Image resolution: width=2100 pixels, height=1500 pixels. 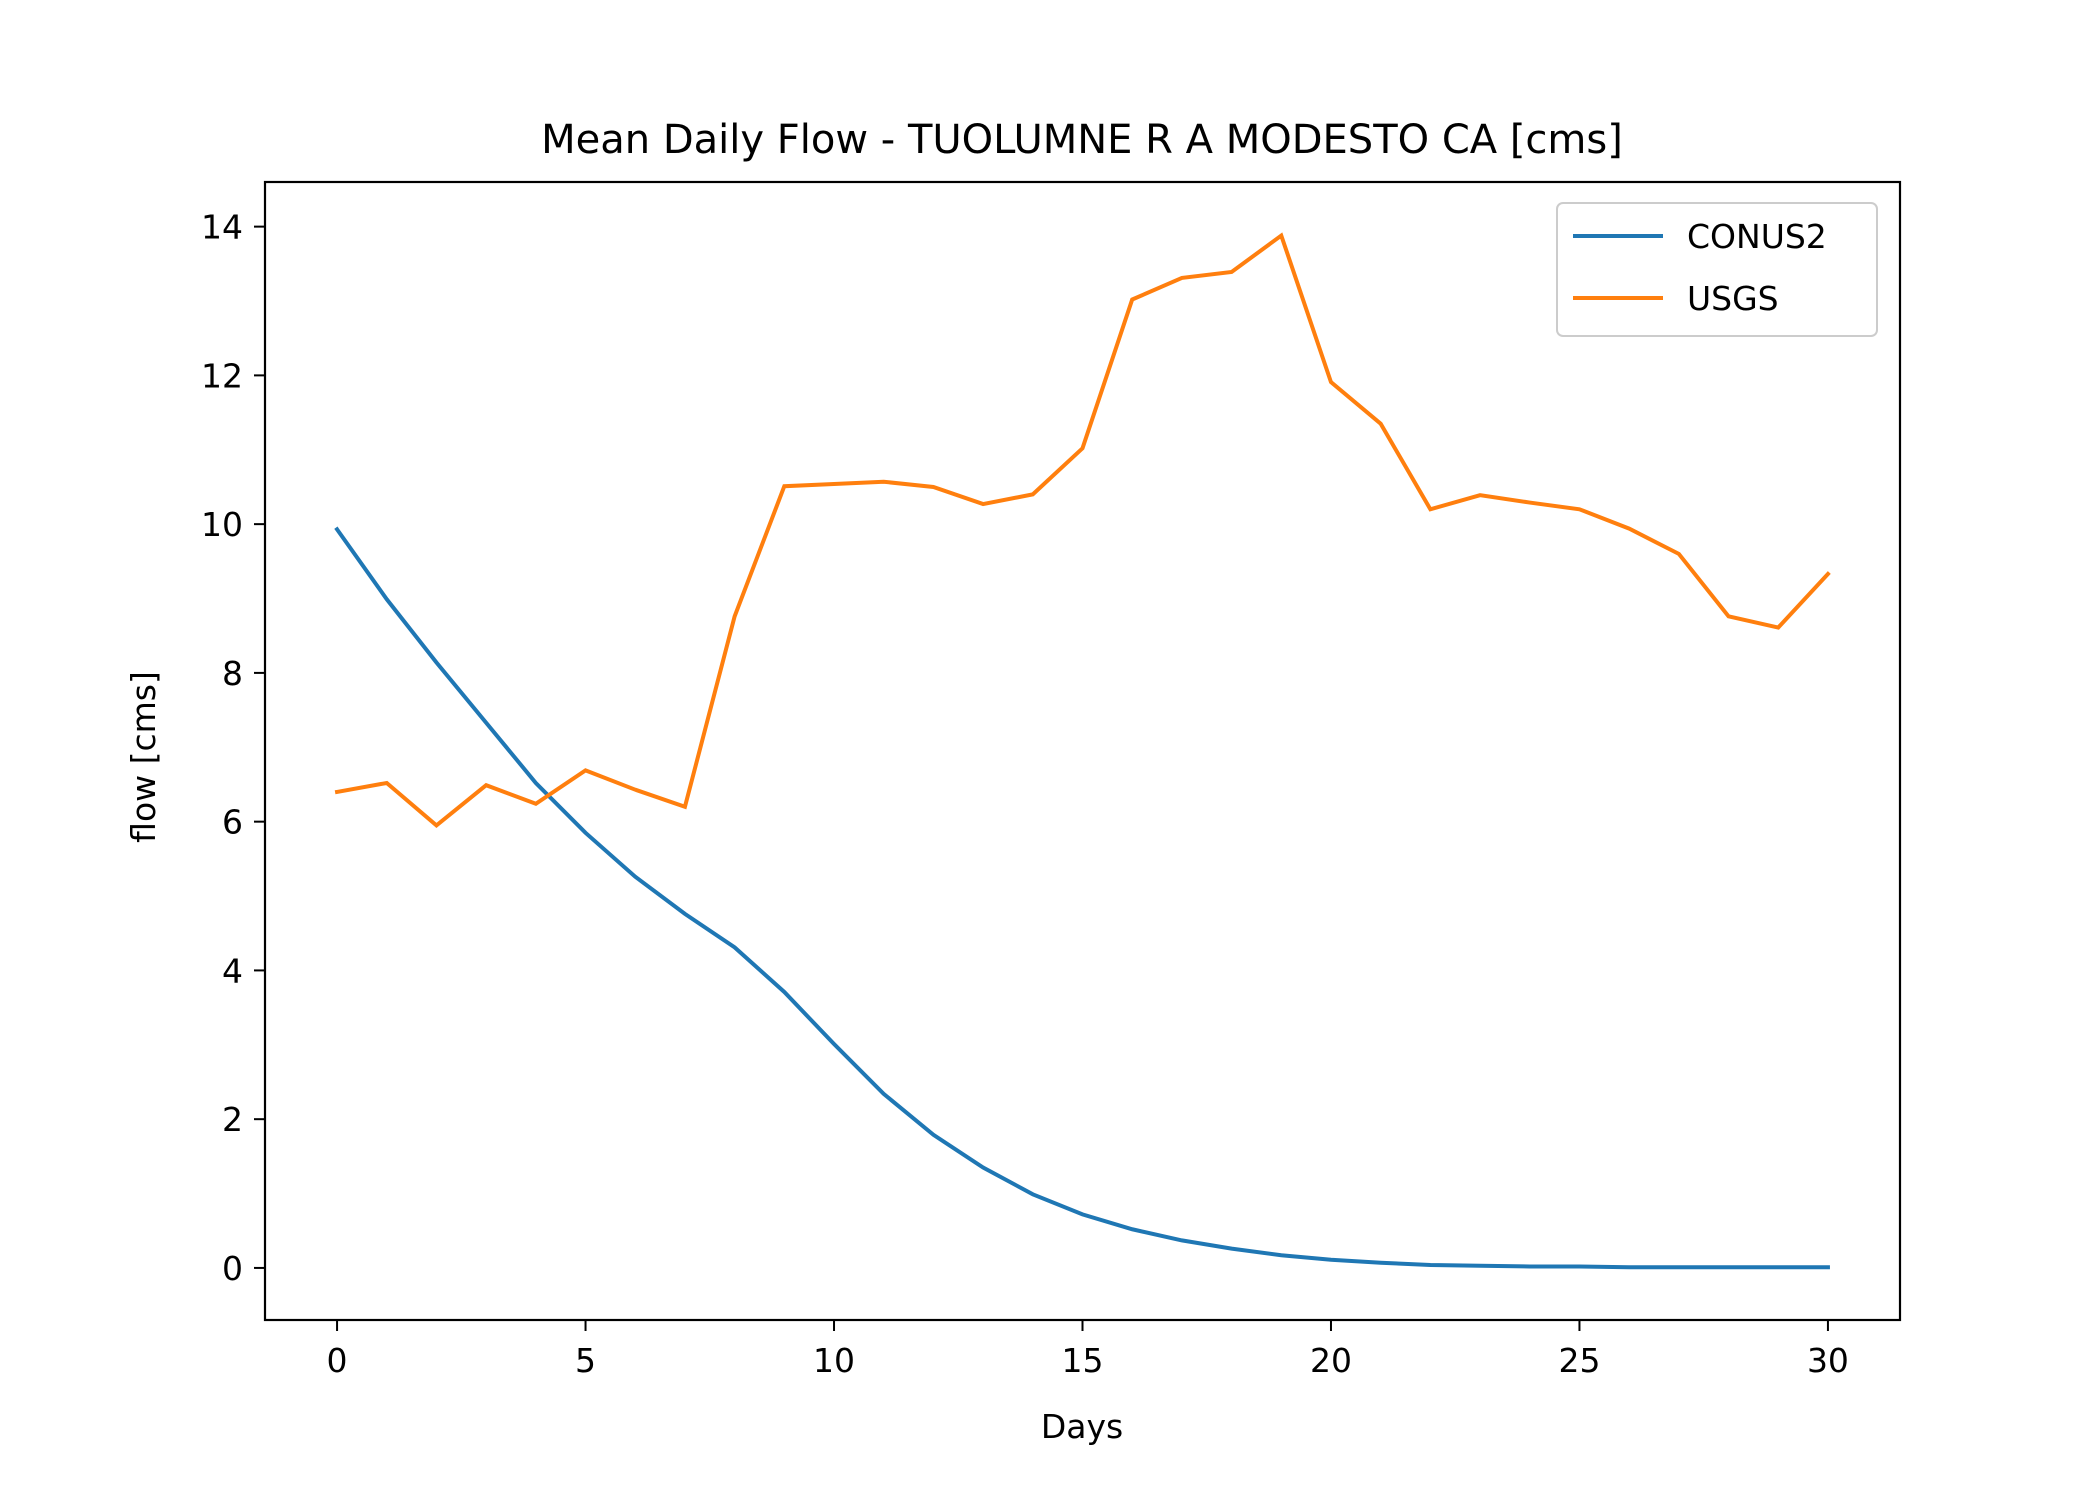 I want to click on x-tick-label: 10, so click(x=834, y=1360).